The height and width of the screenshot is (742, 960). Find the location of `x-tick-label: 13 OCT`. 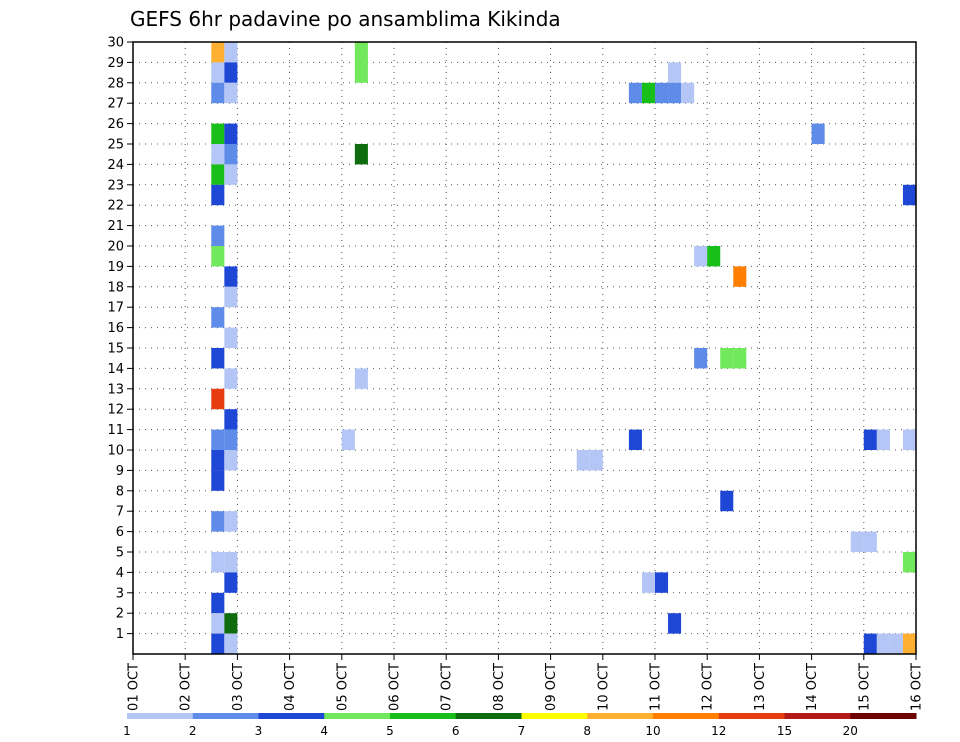

x-tick-label: 13 OCT is located at coordinates (760, 687).